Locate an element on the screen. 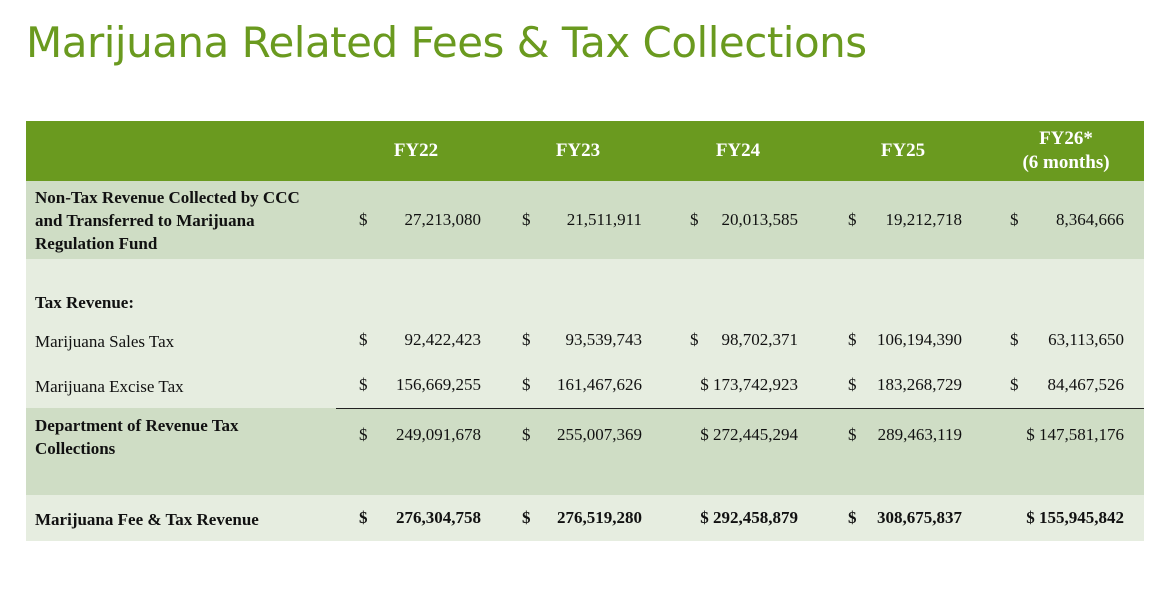 This screenshot has height=590, width=1176. cell-excise-fy25: 183,268,729 is located at coordinates (919, 384).